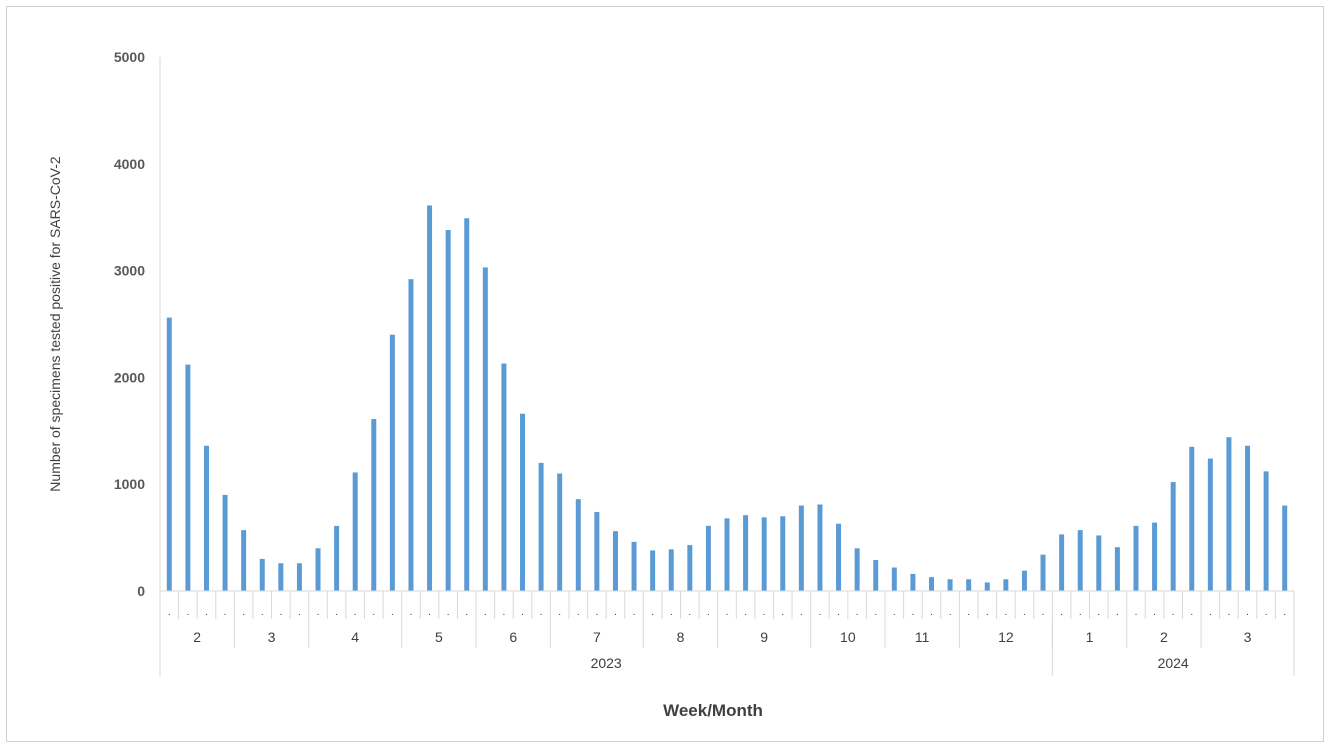 This screenshot has height=748, width=1332. What do you see at coordinates (713, 710) in the screenshot?
I see `x-axis-label: Week/Month` at bounding box center [713, 710].